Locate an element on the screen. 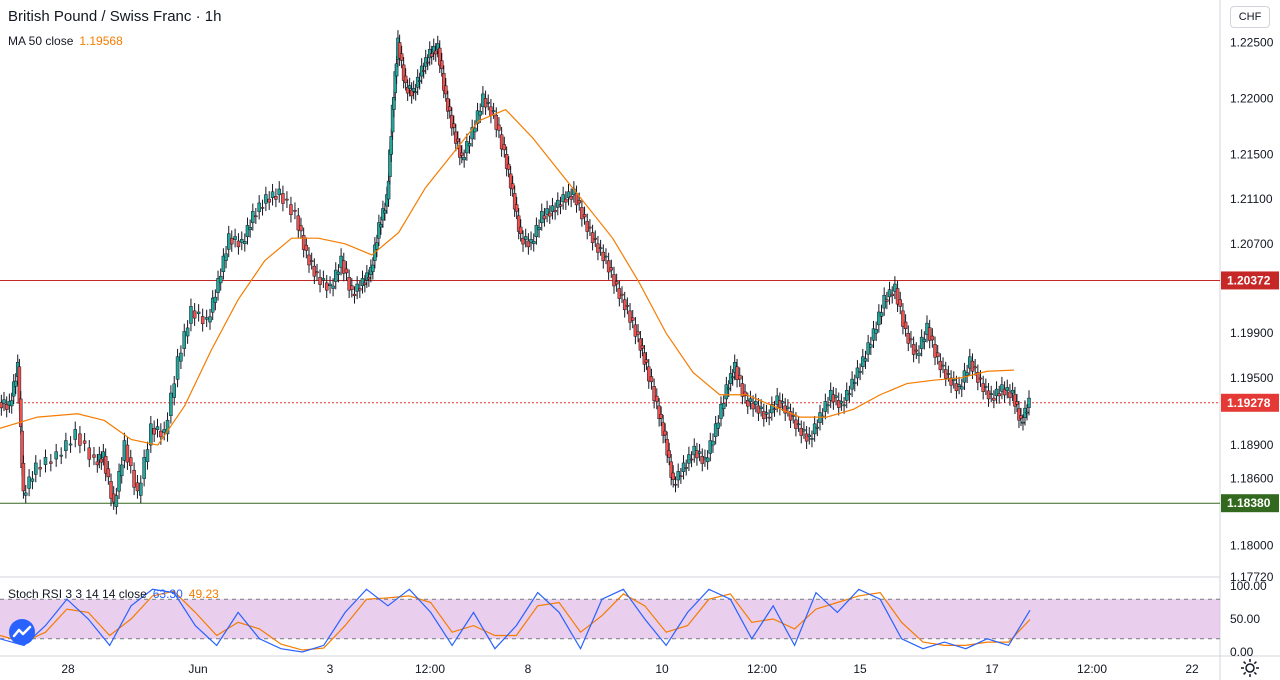 This screenshot has height=680, width=1280. time-tick-label: 3 is located at coordinates (330, 669).